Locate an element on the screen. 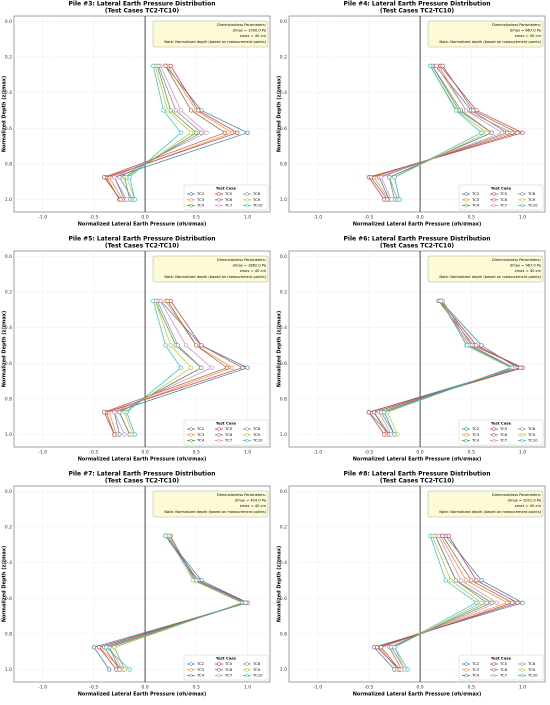 Image resolution: width=550 pixels, height=705 pixels. y-tick-label: 1.0 is located at coordinates (8, 670).